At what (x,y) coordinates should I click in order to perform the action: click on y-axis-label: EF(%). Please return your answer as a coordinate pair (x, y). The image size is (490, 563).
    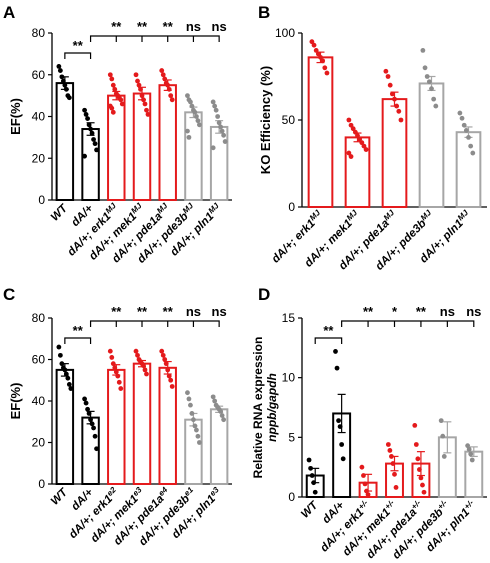
    Looking at the image, I should click on (15, 401).